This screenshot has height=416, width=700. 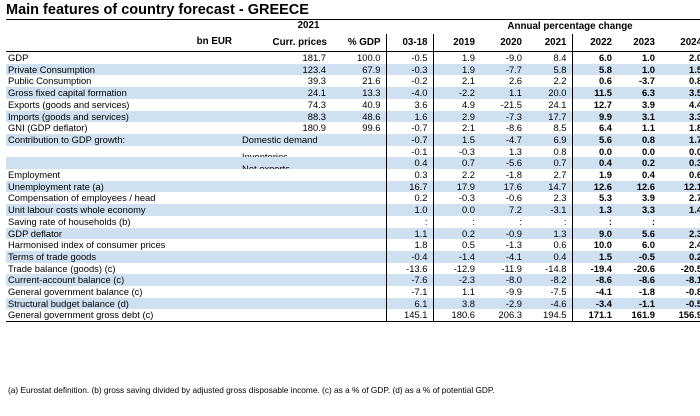 I want to click on row-label-text: General government gross debt (c), so click(x=81, y=315).